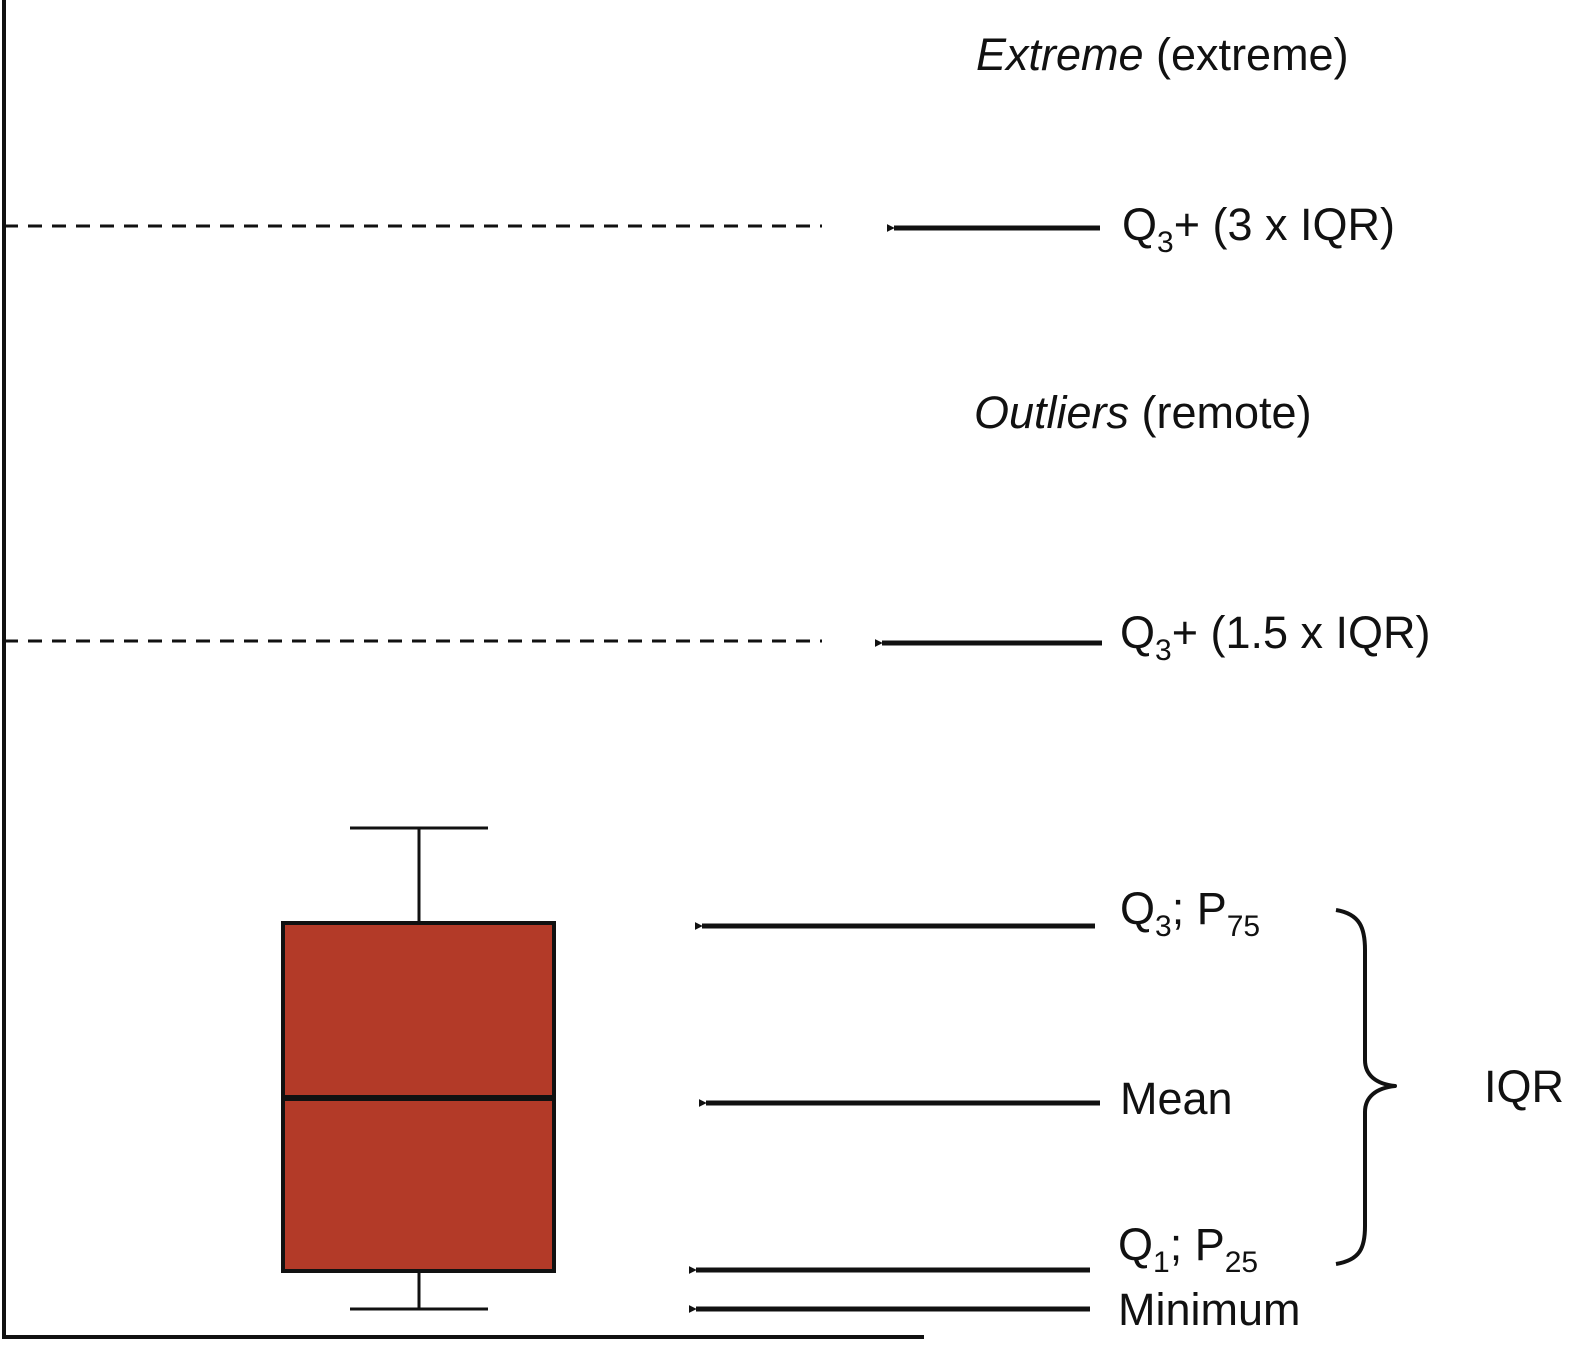  Describe the element at coordinates (1524, 1086) in the screenshot. I see `iqr-label: IQR` at that location.